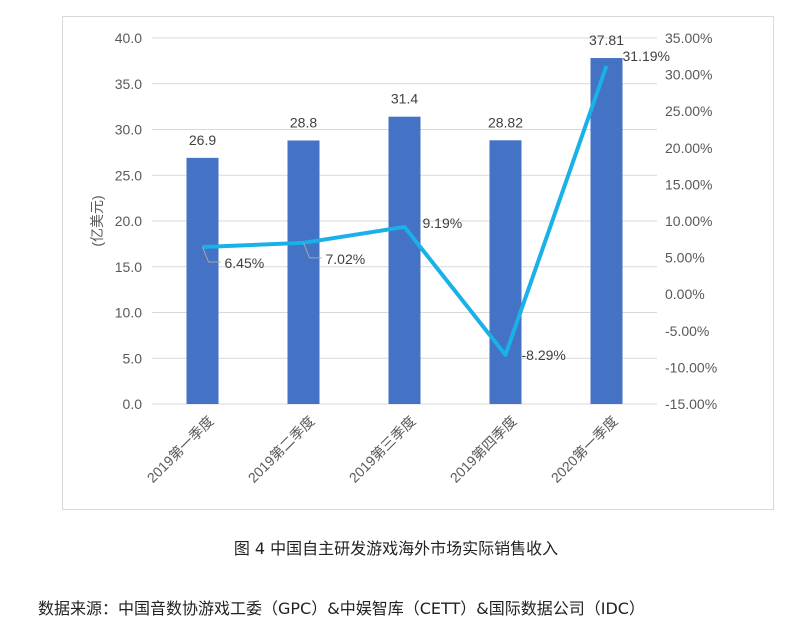 Image resolution: width=792 pixels, height=629 pixels. Describe the element at coordinates (688, 111) in the screenshot. I see `y2-tick-label: 25.00%` at that location.